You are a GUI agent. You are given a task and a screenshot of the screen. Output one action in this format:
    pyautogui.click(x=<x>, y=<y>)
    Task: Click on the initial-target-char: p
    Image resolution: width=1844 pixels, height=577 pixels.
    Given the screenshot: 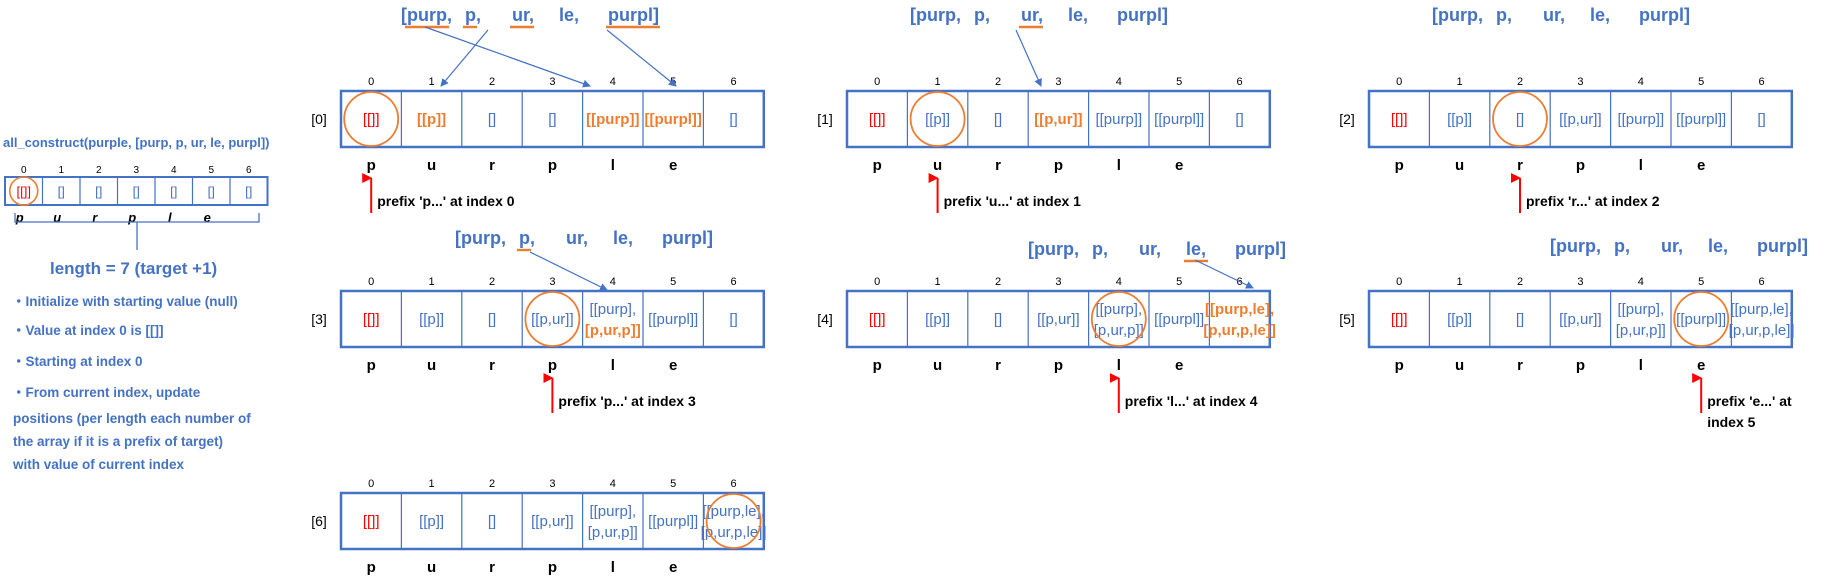 What is the action you would take?
    pyautogui.click(x=19, y=217)
    